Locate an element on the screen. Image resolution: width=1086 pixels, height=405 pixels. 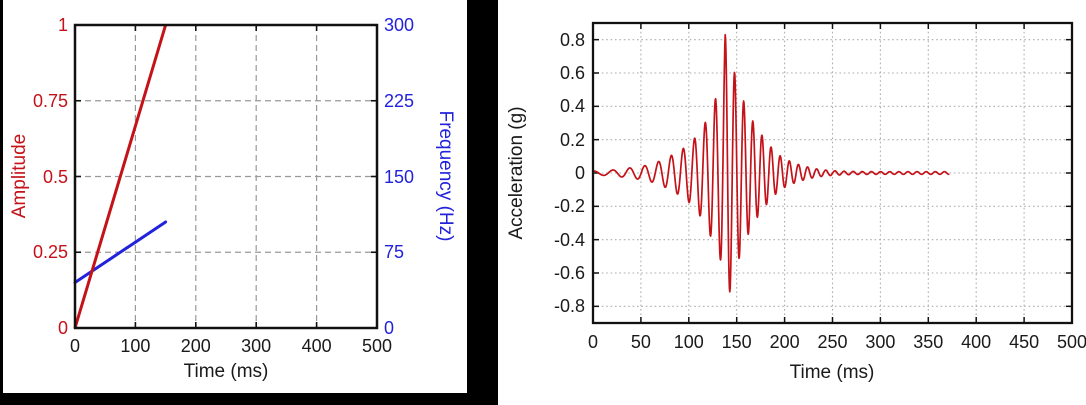
left-chart-yright-tick-label: 225 is located at coordinates (399, 100).